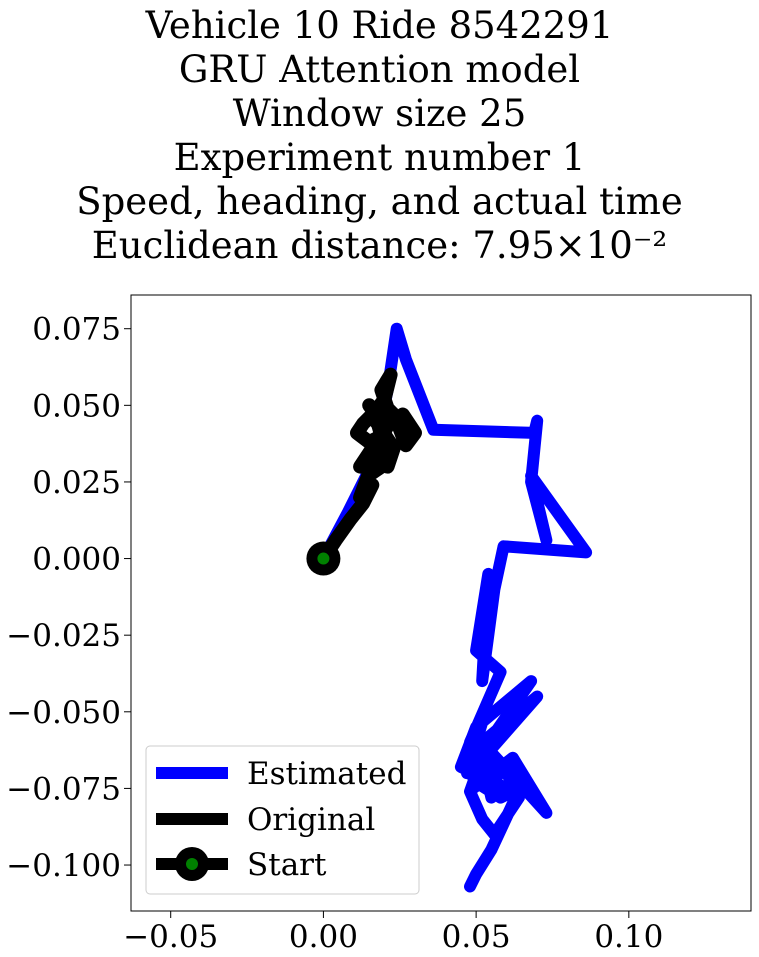 Image resolution: width=759 pixels, height=957 pixels. What do you see at coordinates (379, 245) in the screenshot?
I see `title-line-6: Euclidean distance: 7.95×10⁻²` at bounding box center [379, 245].